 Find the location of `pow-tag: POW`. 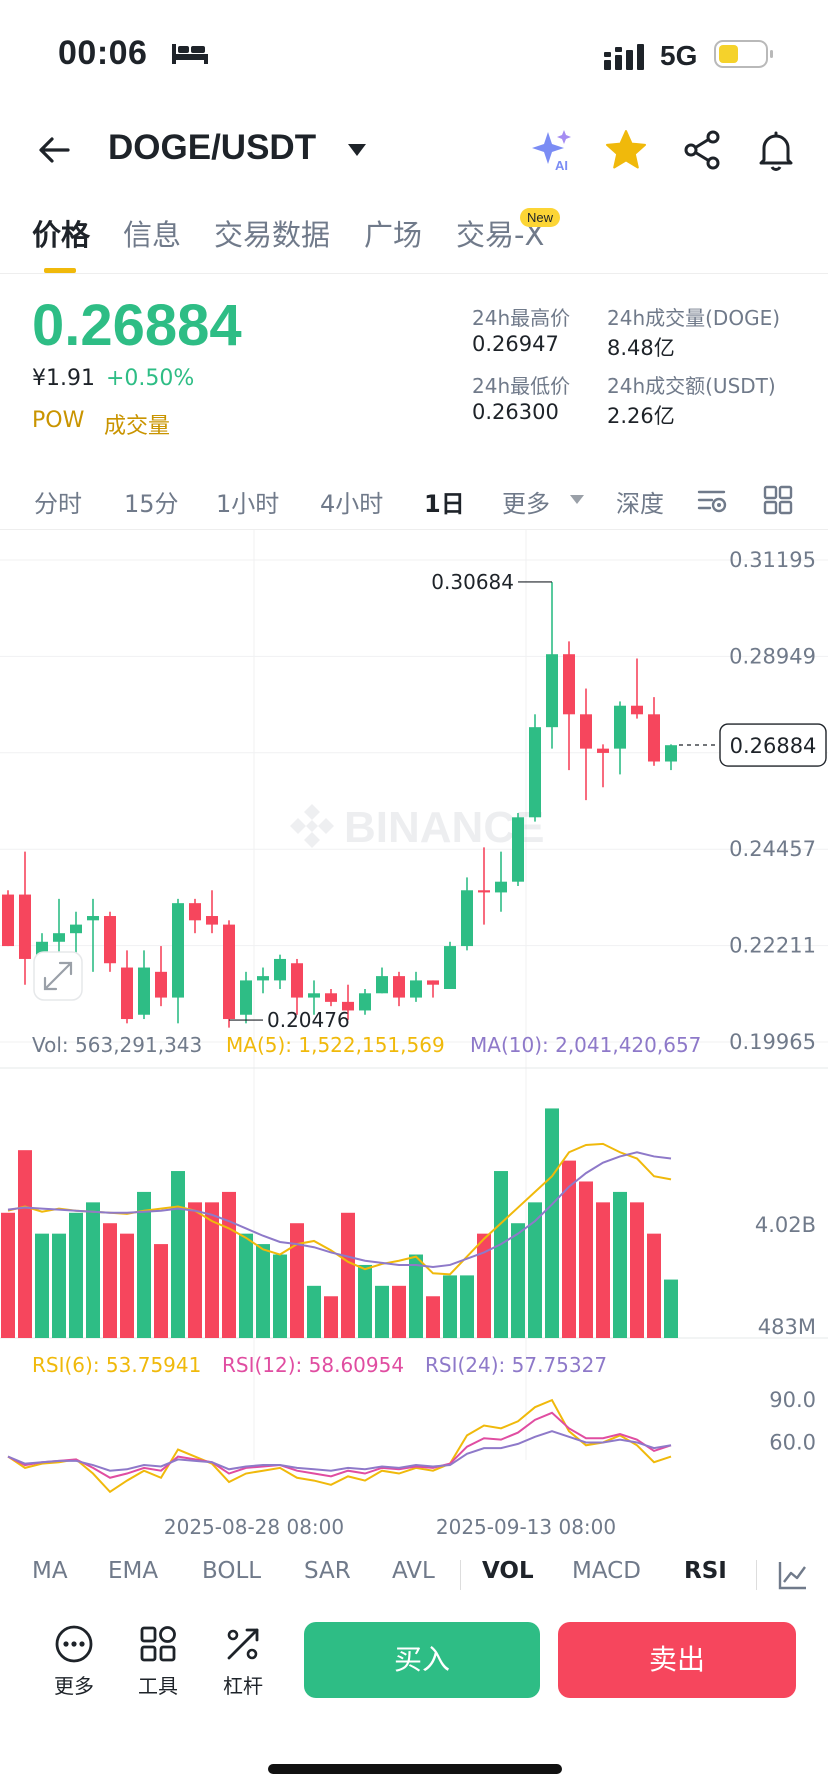

pow-tag: POW is located at coordinates (58, 420).